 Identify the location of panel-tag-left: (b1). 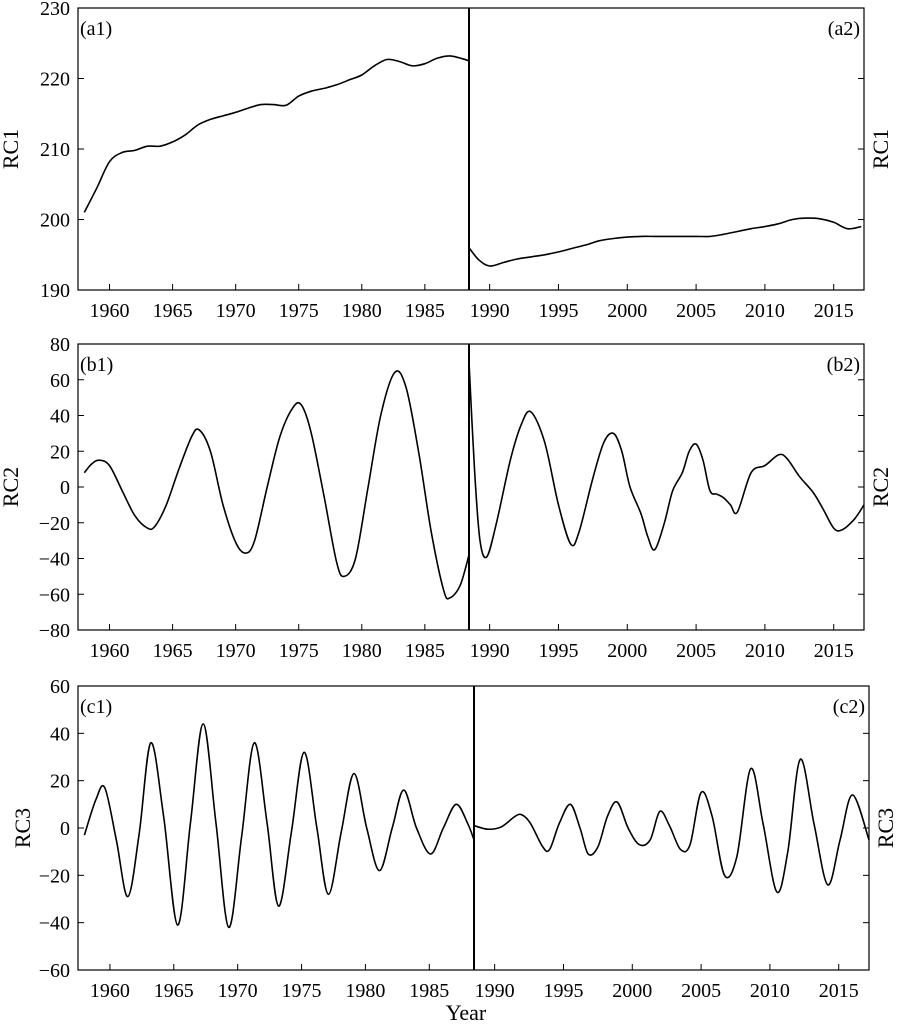
(96, 365).